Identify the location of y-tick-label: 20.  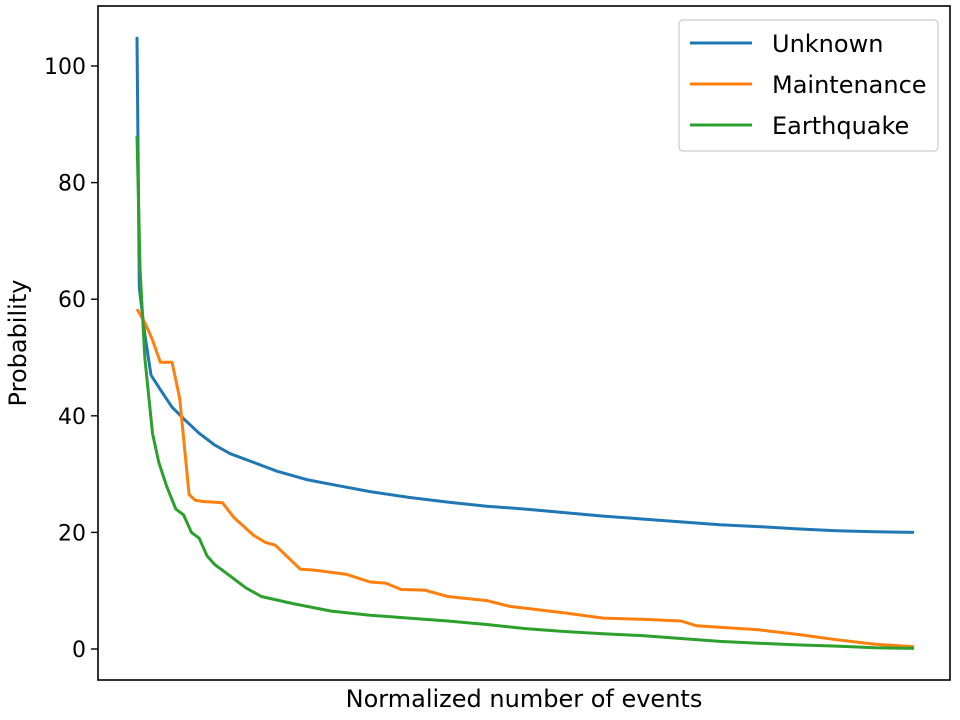
(72, 533).